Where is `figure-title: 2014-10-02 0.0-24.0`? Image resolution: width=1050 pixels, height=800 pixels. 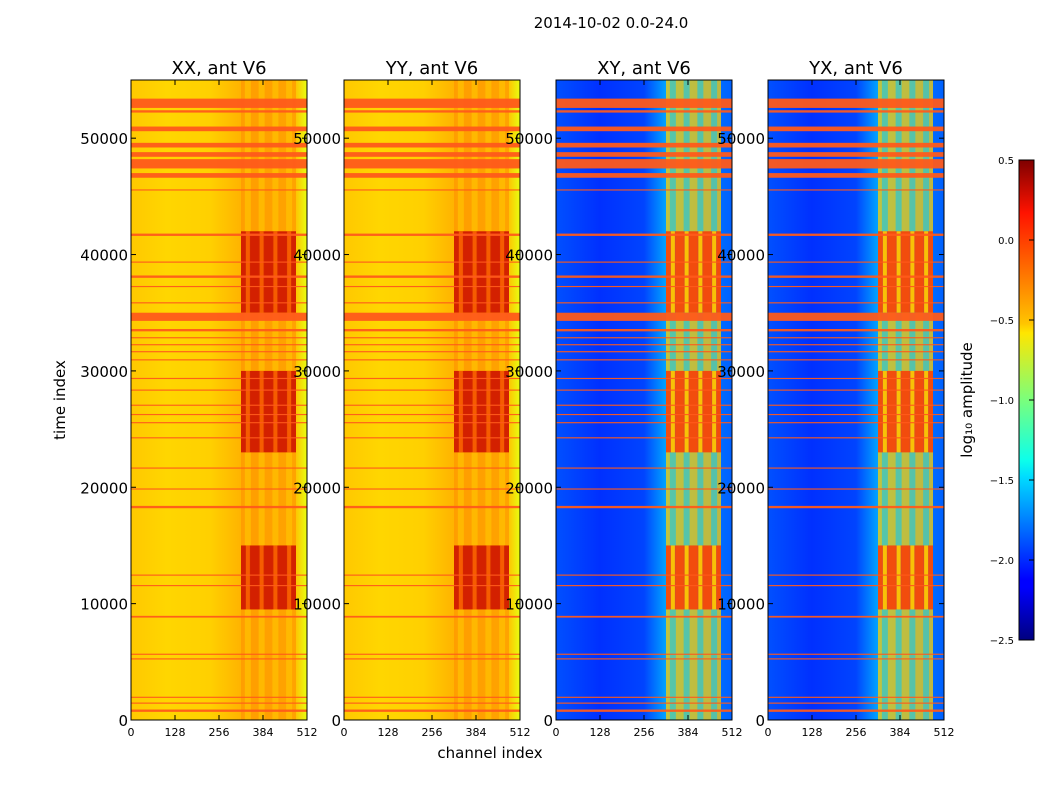 figure-title: 2014-10-02 0.0-24.0 is located at coordinates (611, 23).